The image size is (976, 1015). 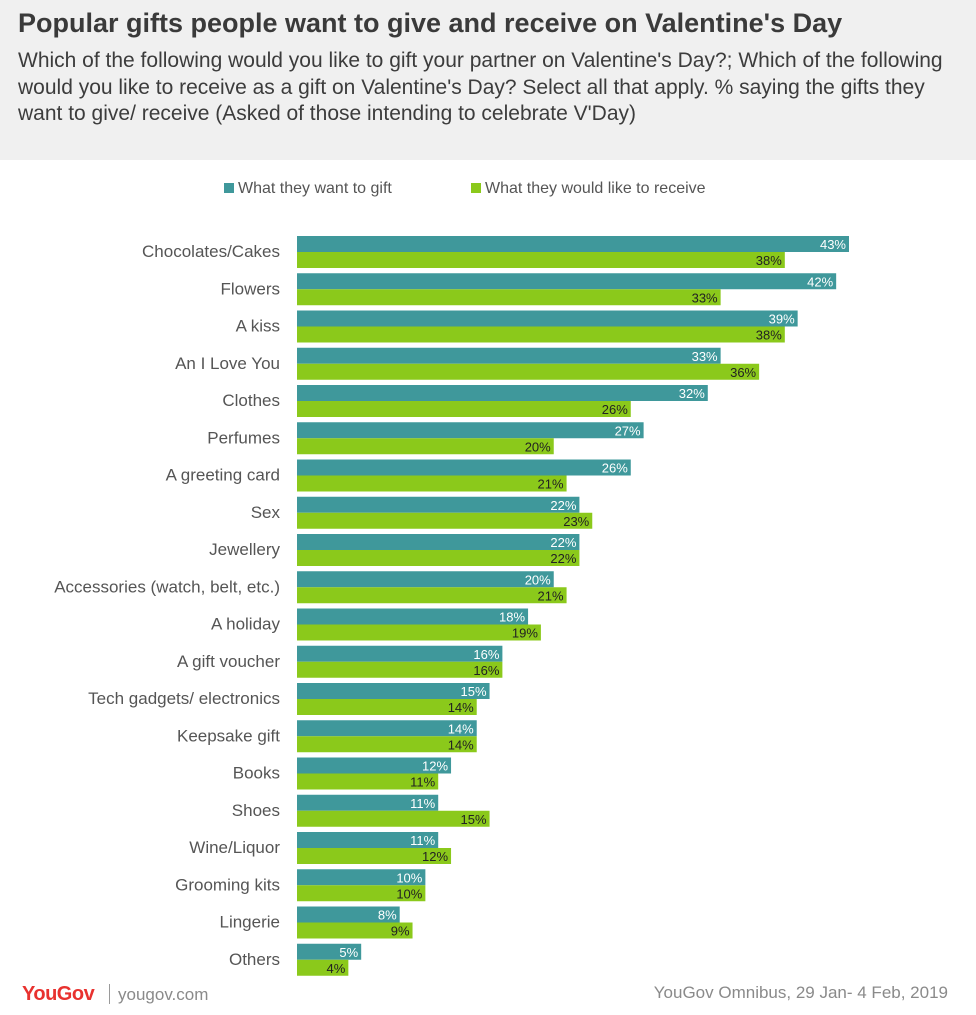 I want to click on value-label-gift-shoes: 11%, so click(x=422, y=803).